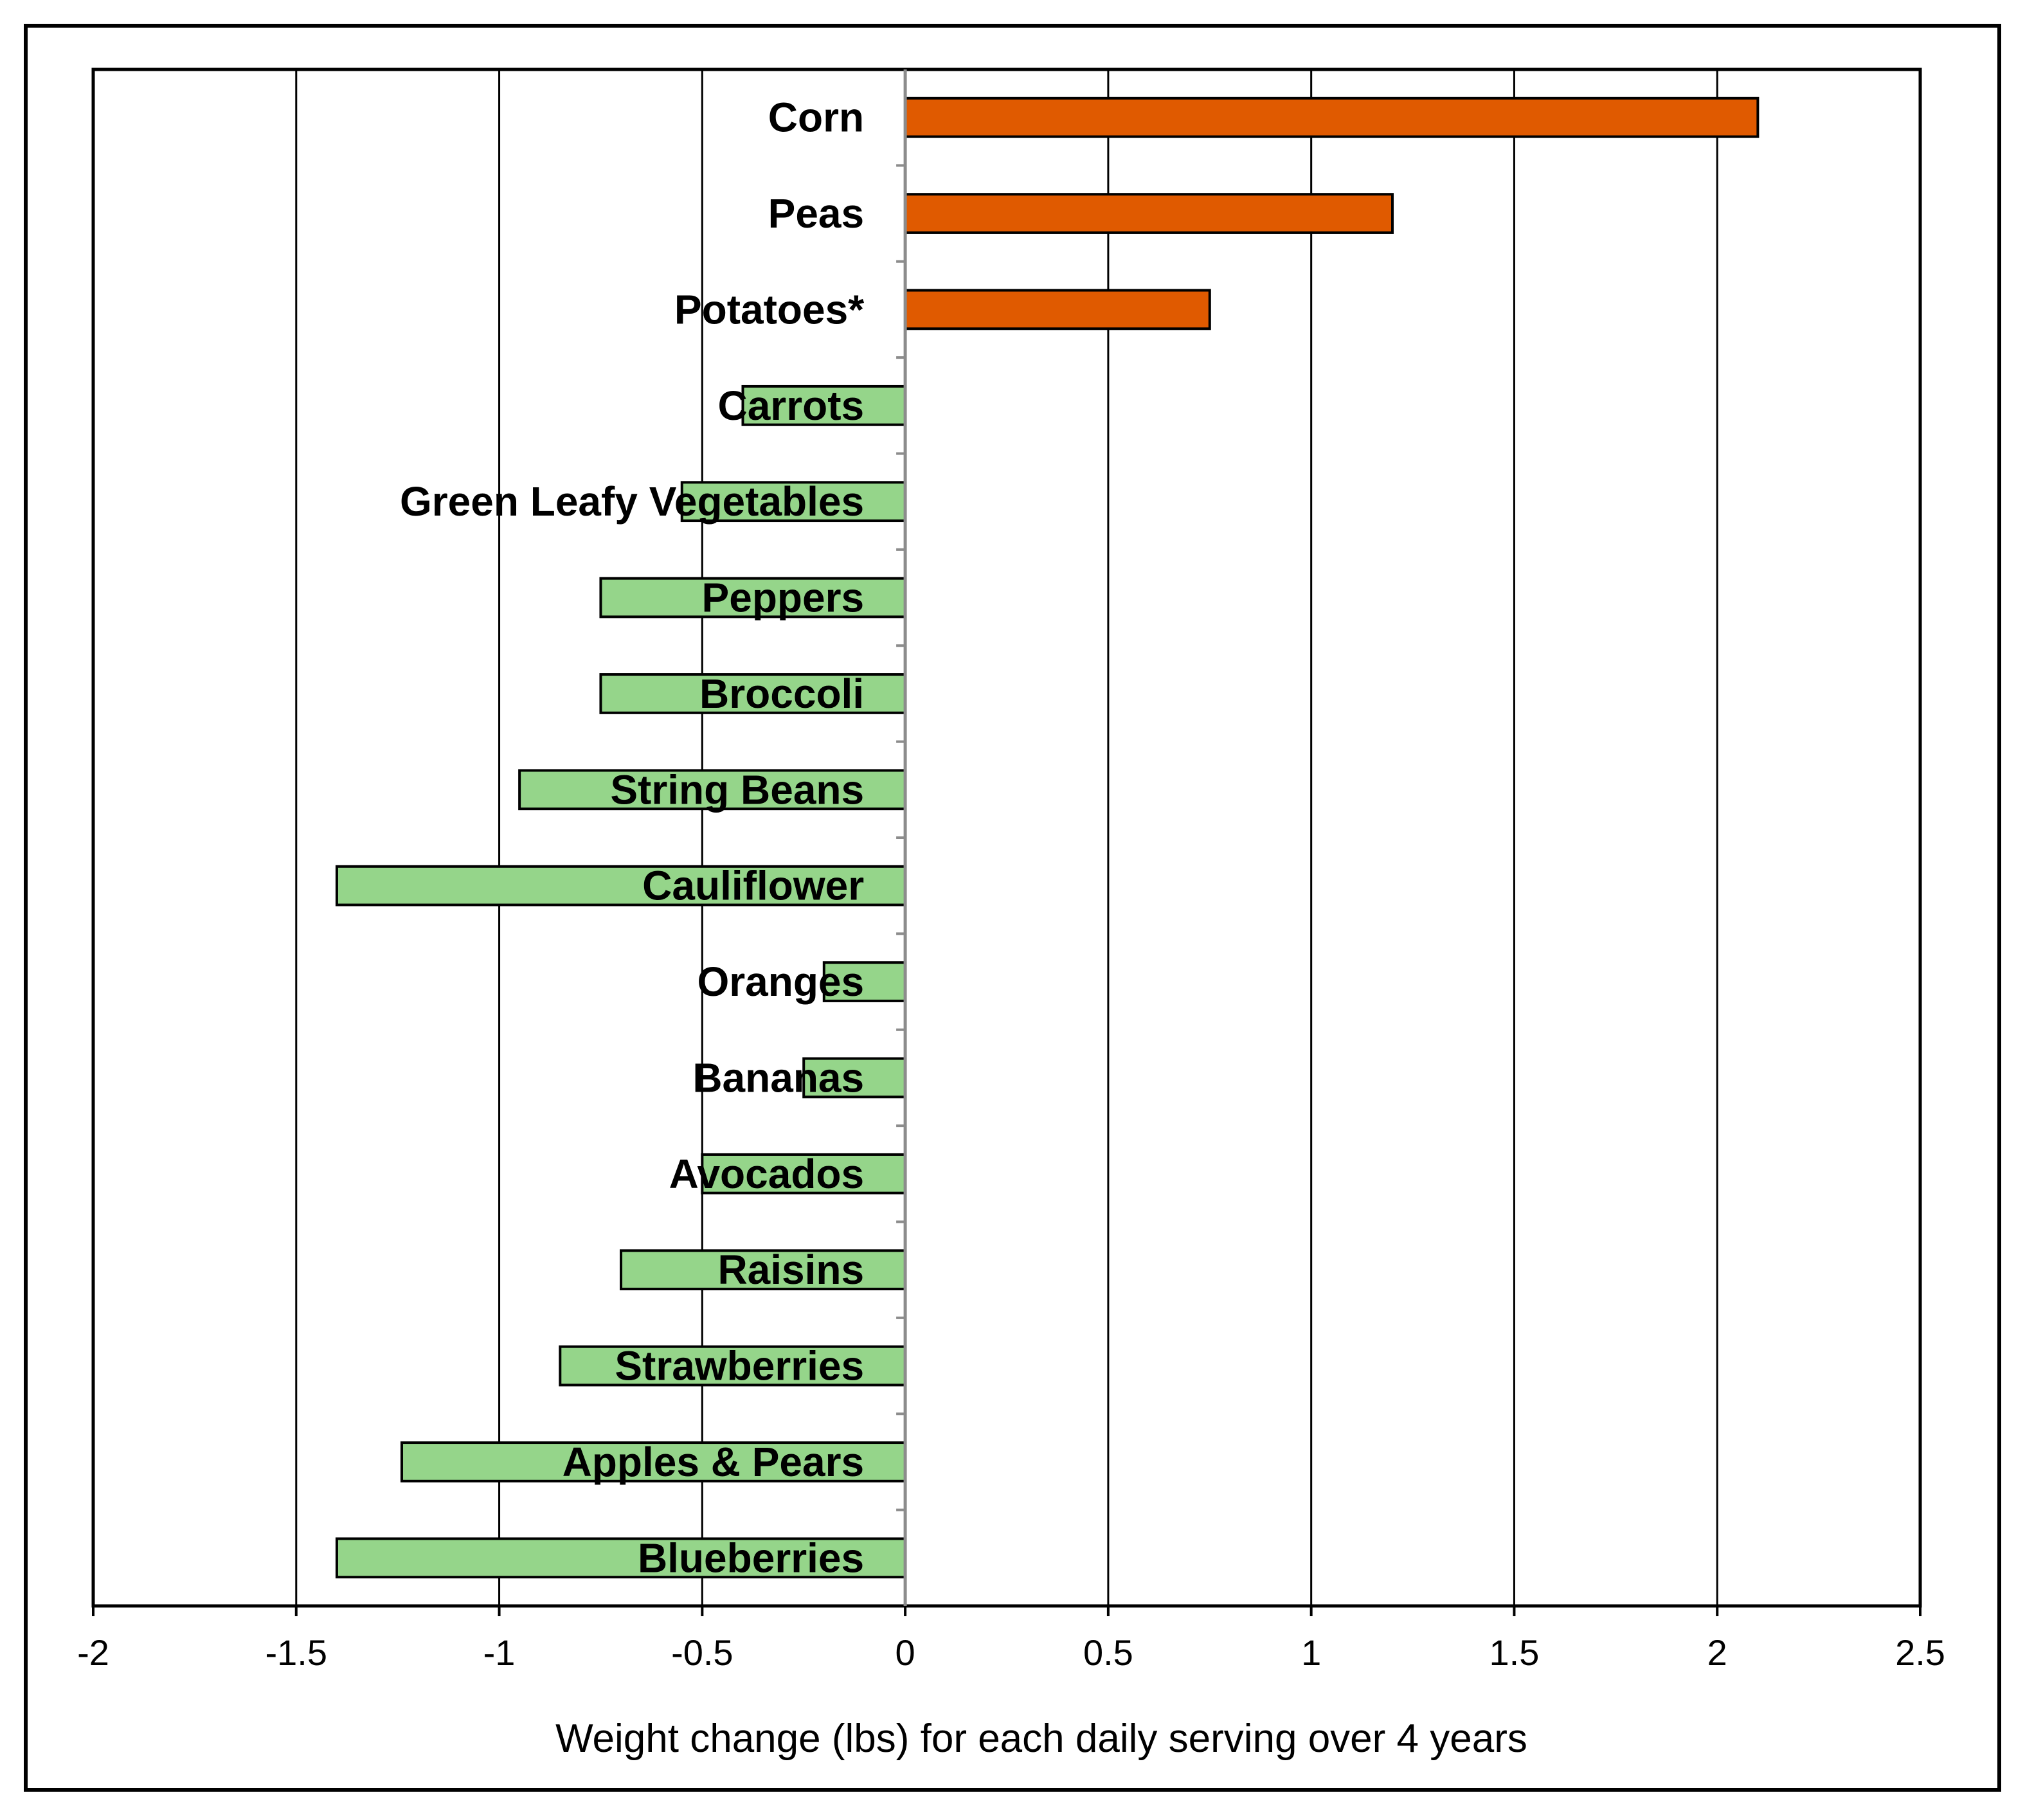 Image resolution: width=2025 pixels, height=1820 pixels. What do you see at coordinates (865, 981) in the screenshot?
I see `bar-oranges` at bounding box center [865, 981].